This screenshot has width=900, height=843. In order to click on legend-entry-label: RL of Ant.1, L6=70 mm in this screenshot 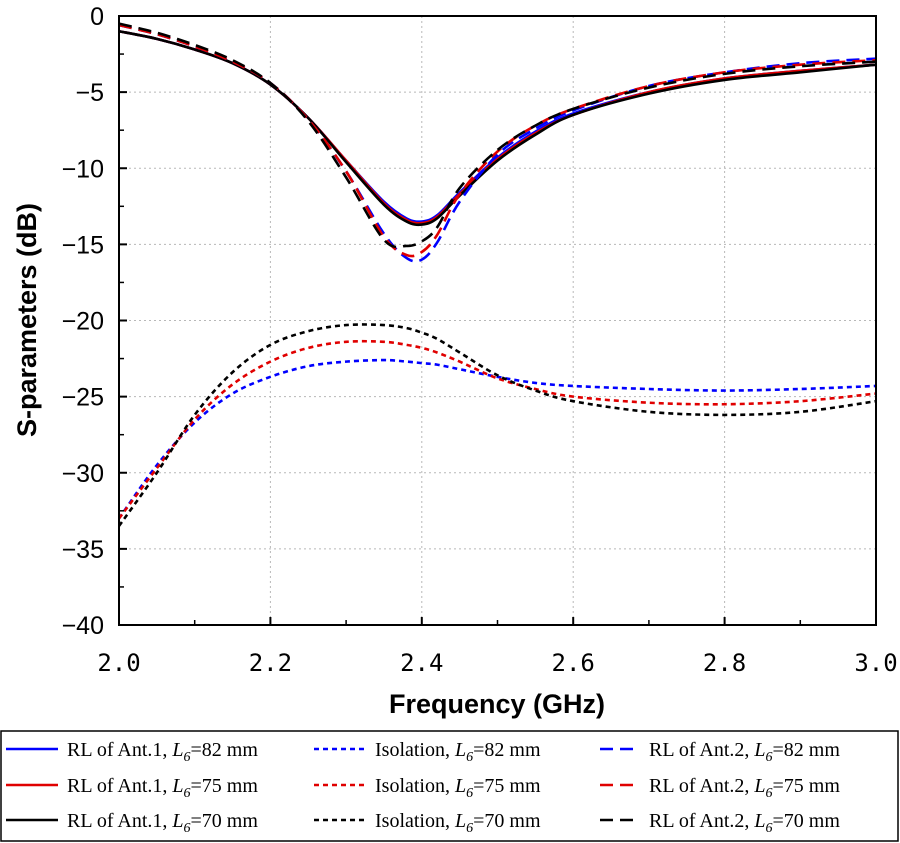, I will do `click(162, 823)`.